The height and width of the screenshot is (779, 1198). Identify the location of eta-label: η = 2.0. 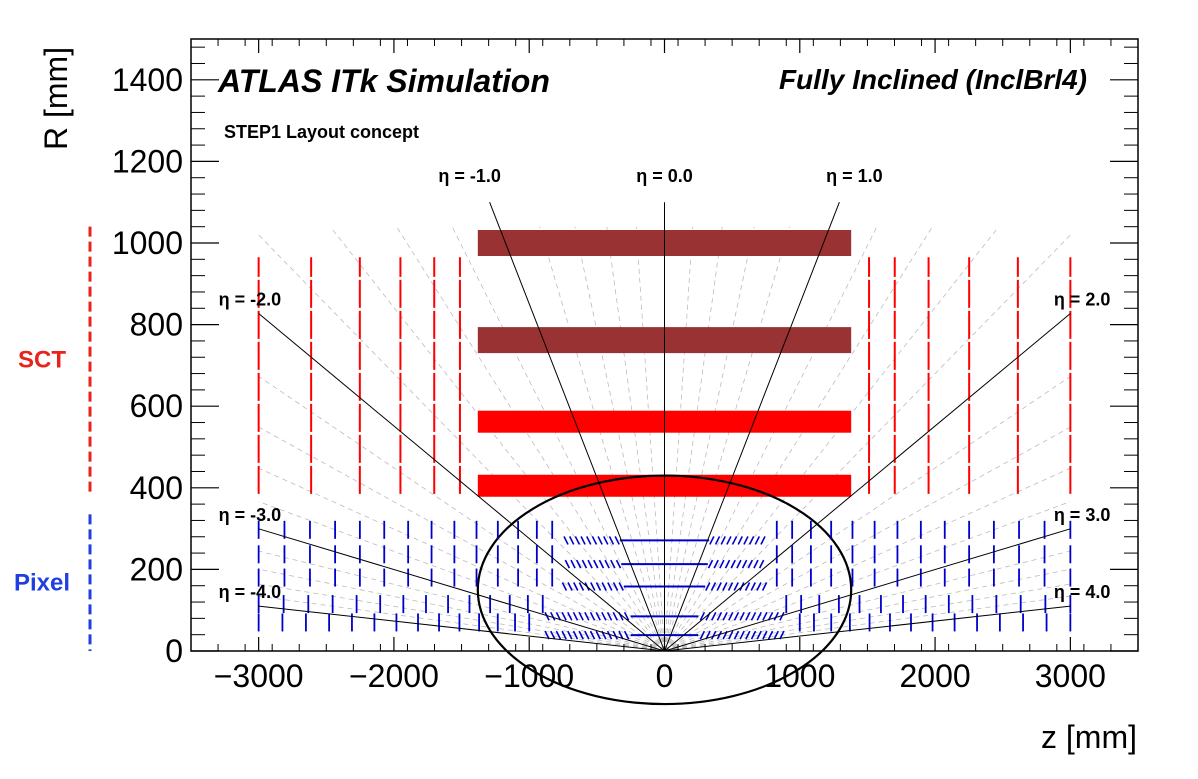
(1082, 300).